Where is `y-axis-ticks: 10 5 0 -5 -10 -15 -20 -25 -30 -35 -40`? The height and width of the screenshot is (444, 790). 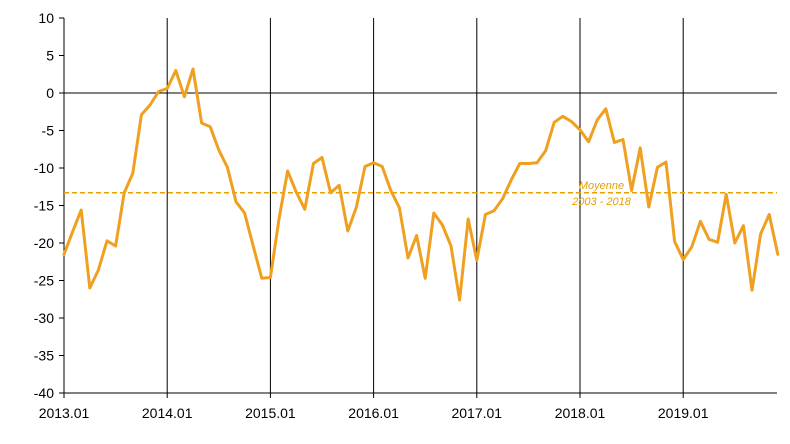
y-axis-ticks: 10 5 0 -5 -10 -15 -20 -25 -30 -35 -40 is located at coordinates (49, 205).